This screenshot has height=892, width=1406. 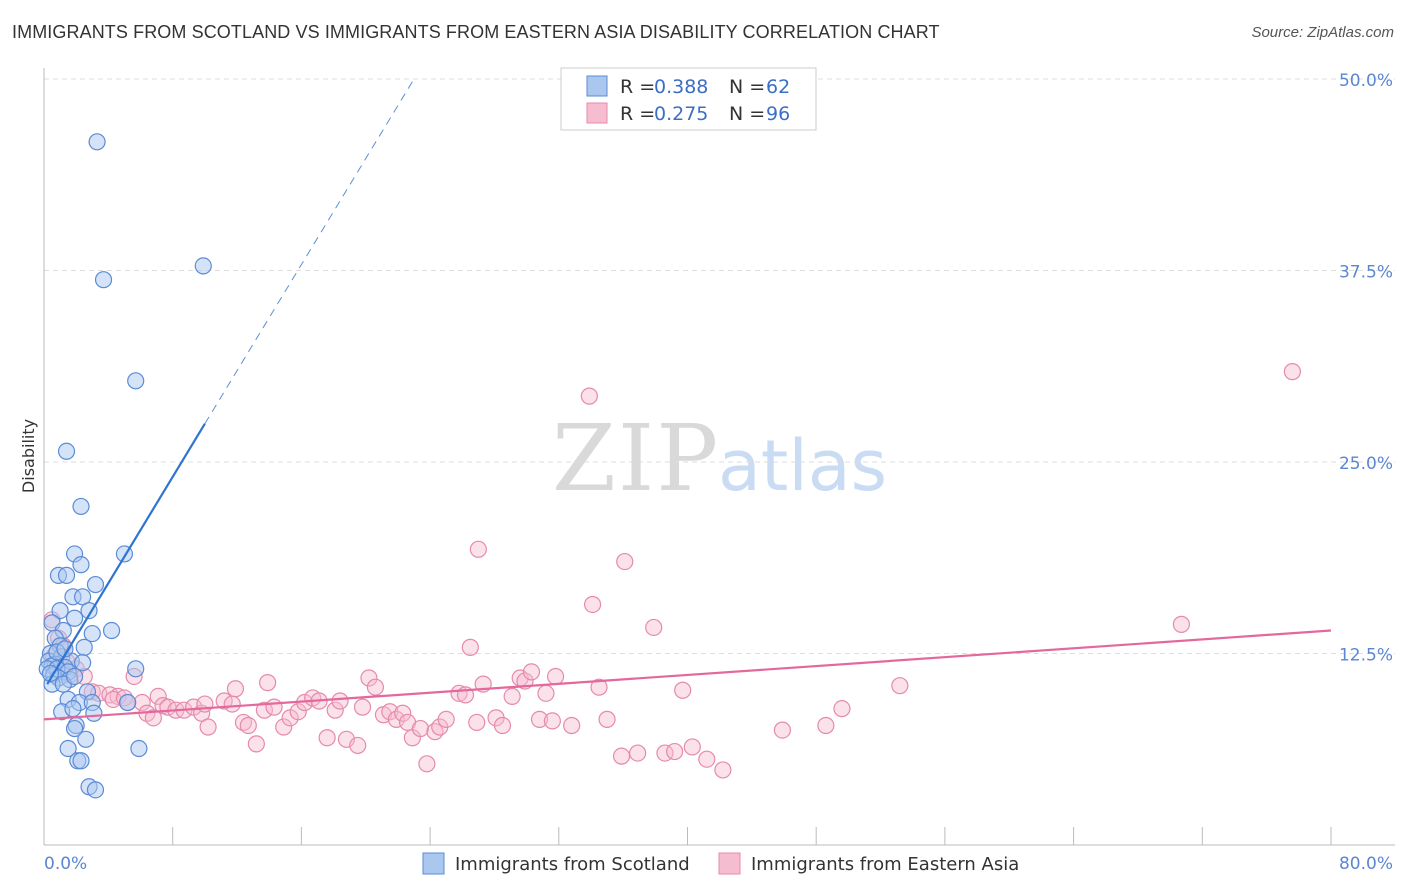 What do you see at coordinates (1366, 368) in the screenshot?
I see `y-tick-labels: 12.5% 25.0% 37.5% 50.0%` at bounding box center [1366, 368].